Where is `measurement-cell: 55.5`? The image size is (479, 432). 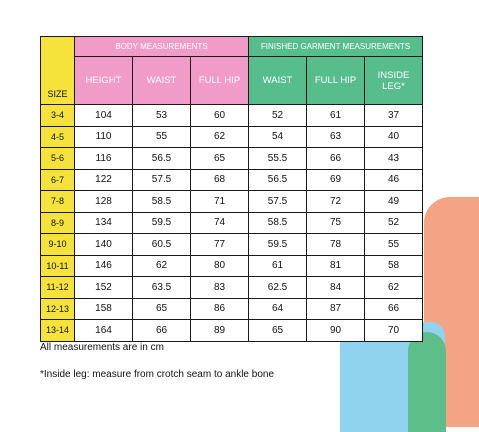 measurement-cell: 55.5 is located at coordinates (277, 158).